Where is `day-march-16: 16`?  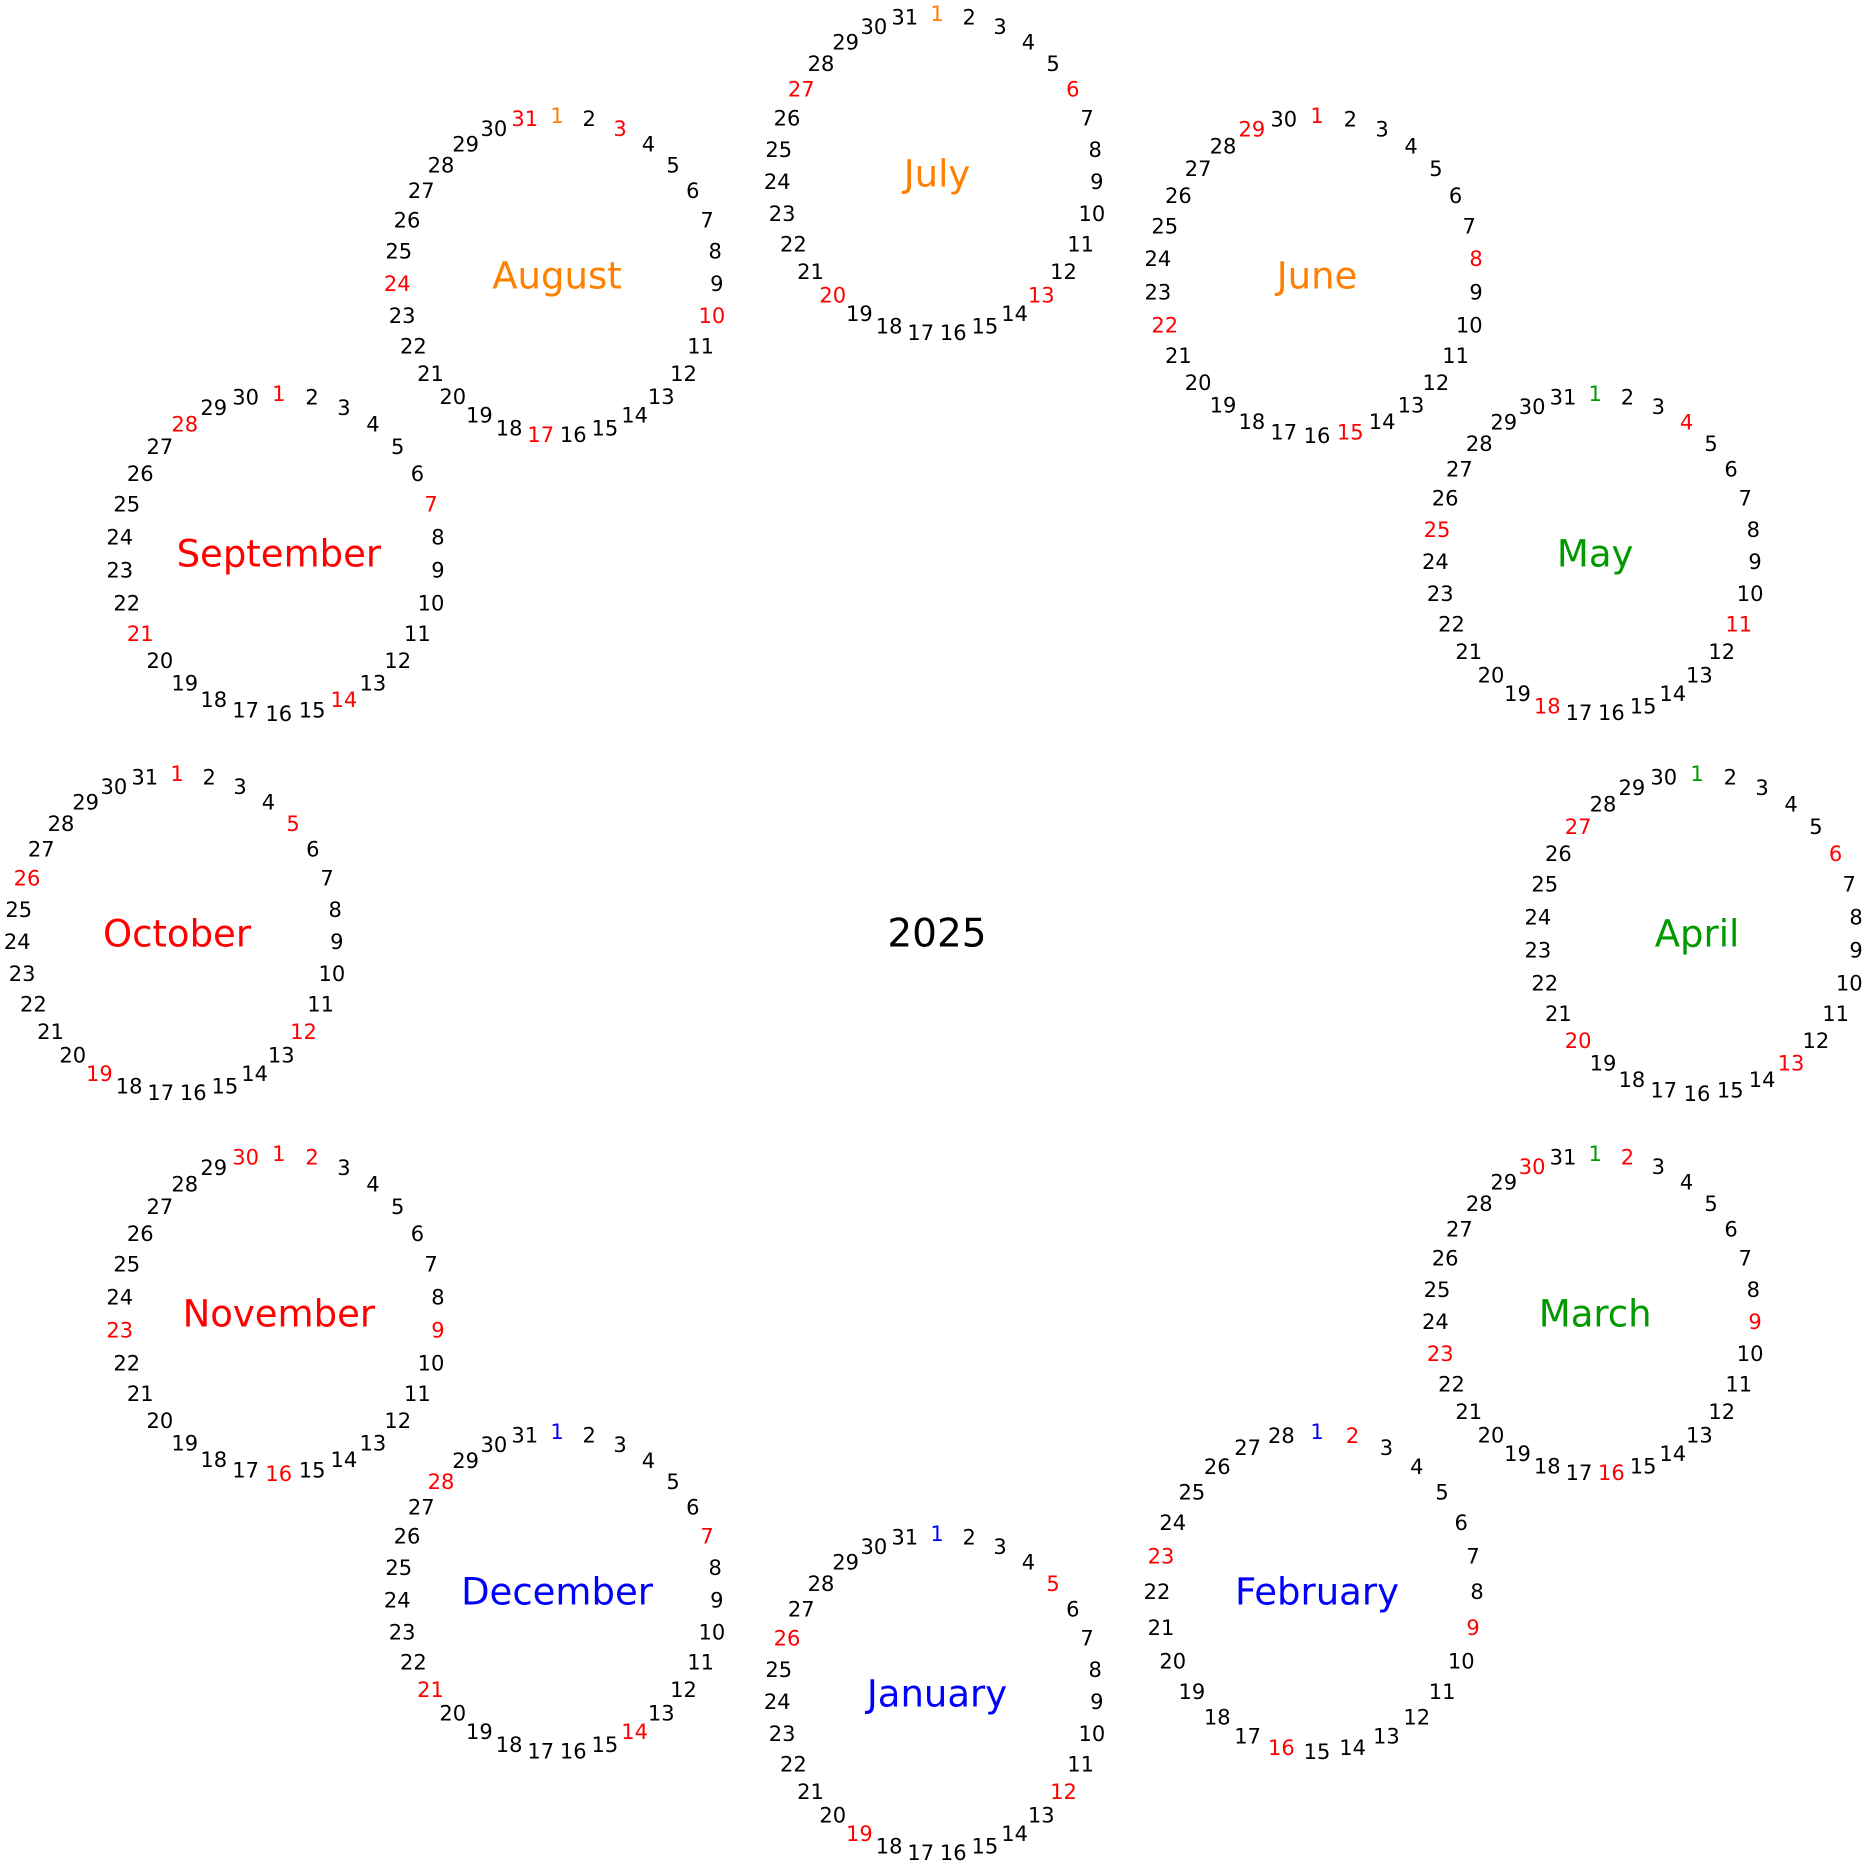 day-march-16: 16 is located at coordinates (1611, 1473).